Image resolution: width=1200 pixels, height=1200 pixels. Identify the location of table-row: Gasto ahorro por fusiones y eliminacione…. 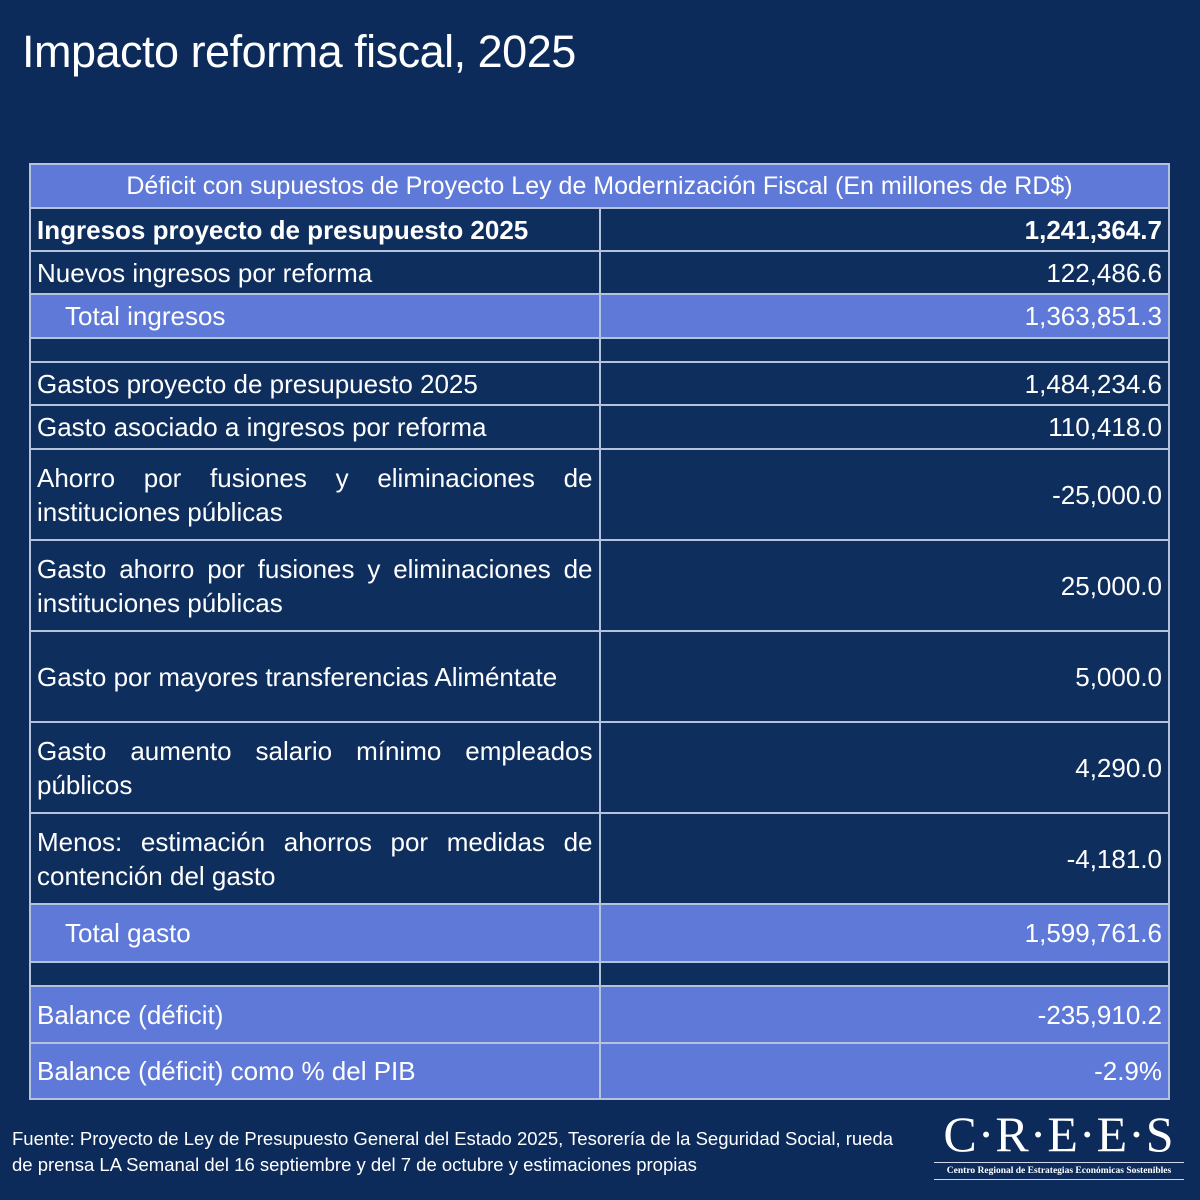
(599, 585).